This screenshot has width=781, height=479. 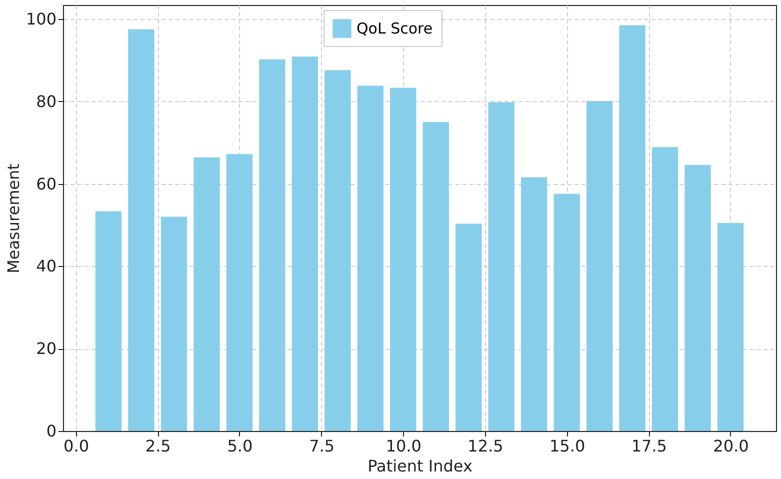 What do you see at coordinates (51, 431) in the screenshot?
I see `y-tick-label: 0` at bounding box center [51, 431].